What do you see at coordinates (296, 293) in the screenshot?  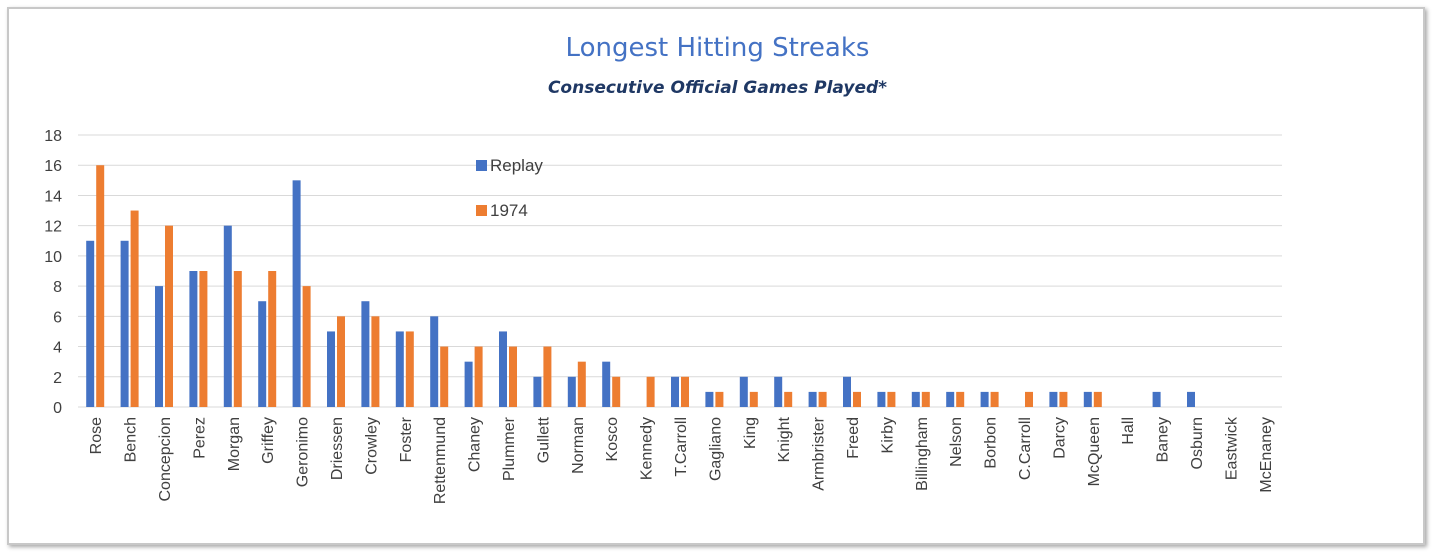 I see `bar-replay-geronimo` at bounding box center [296, 293].